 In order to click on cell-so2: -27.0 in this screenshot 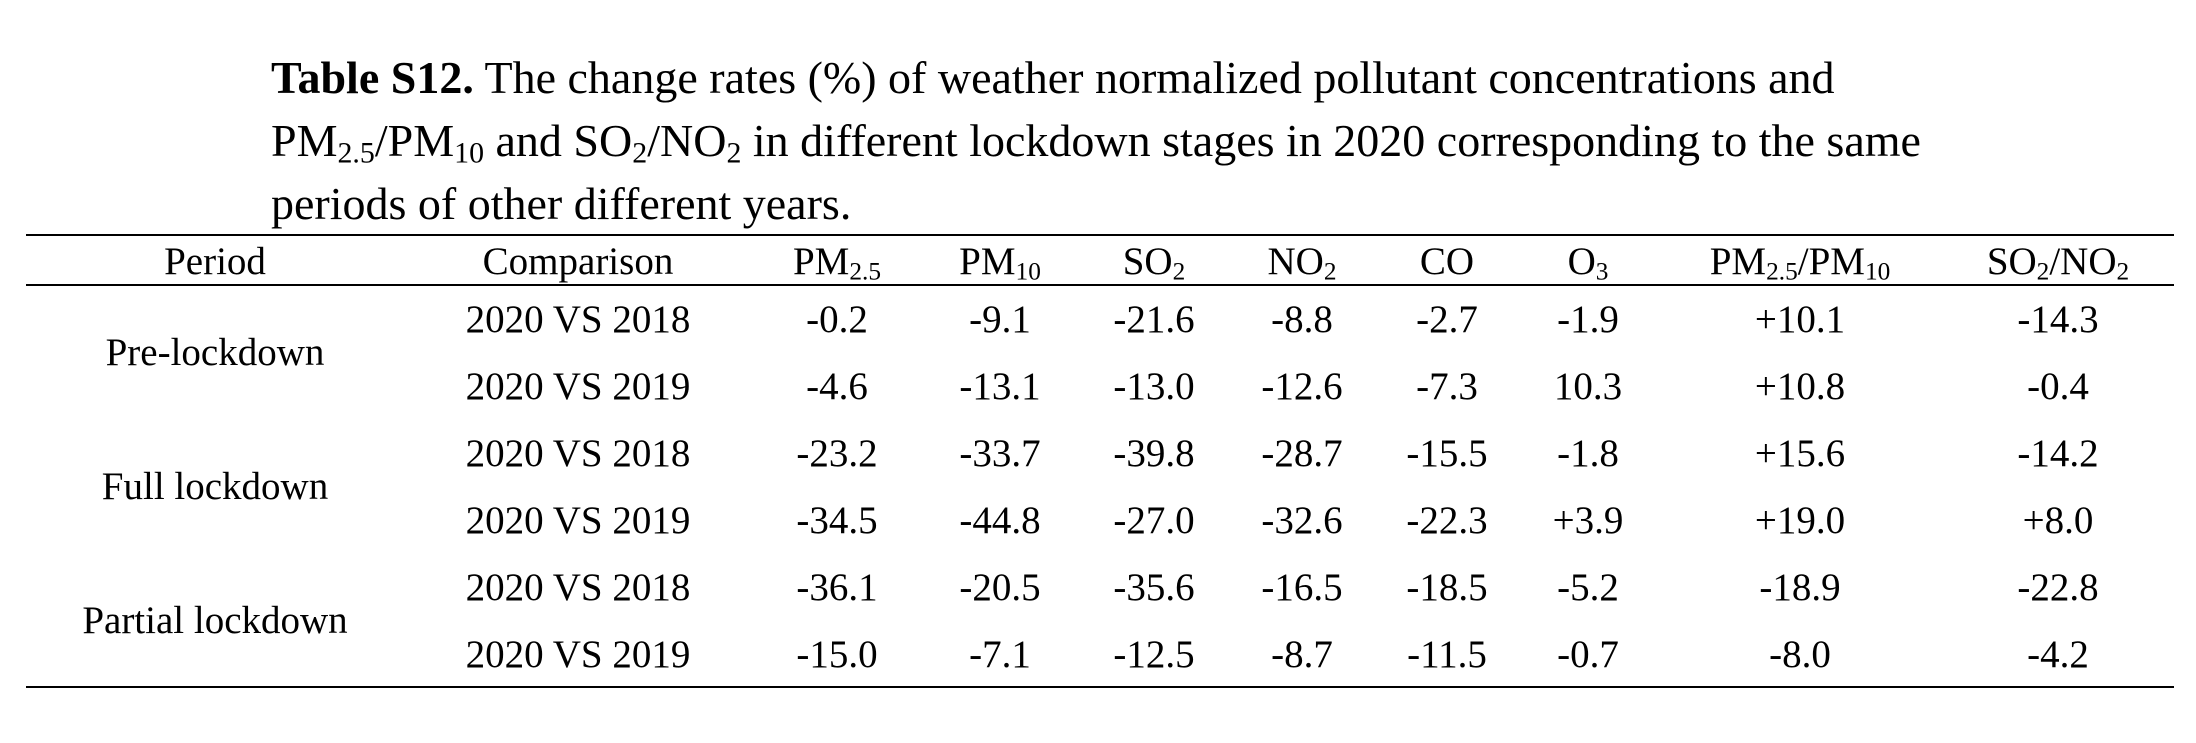, I will do `click(1154, 520)`.